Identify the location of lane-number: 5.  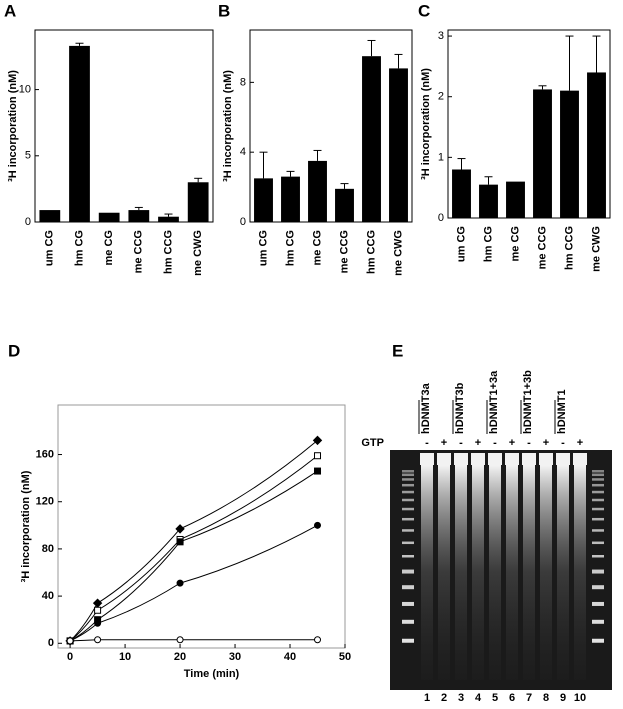
(495, 698).